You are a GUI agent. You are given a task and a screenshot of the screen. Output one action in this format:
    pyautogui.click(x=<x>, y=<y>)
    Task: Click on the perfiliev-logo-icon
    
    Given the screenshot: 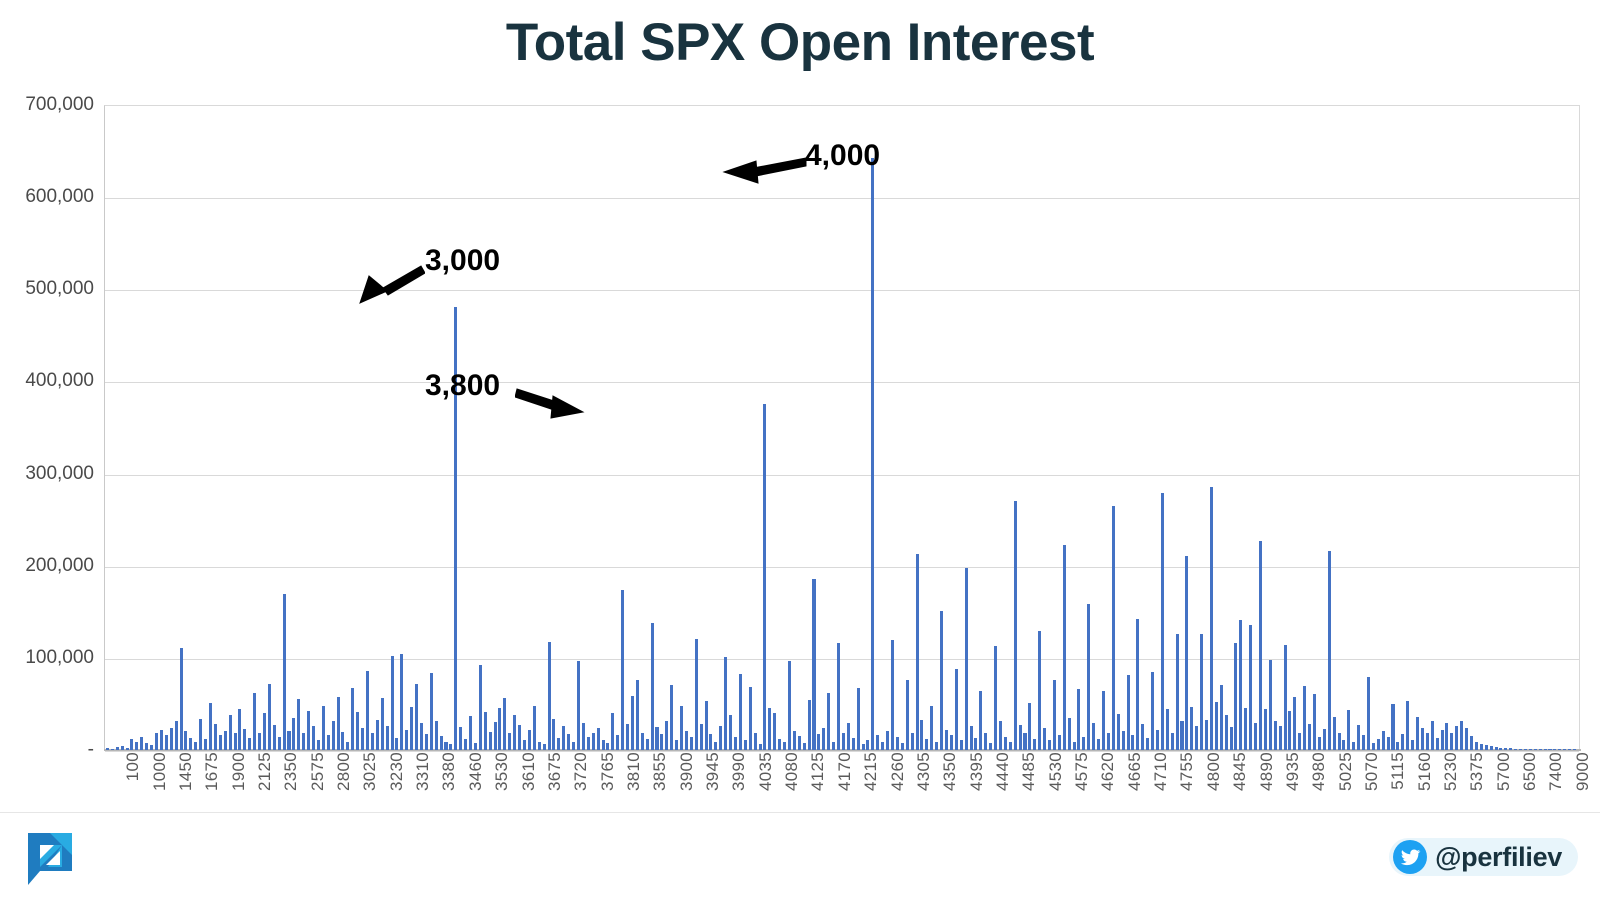 What is the action you would take?
    pyautogui.click(x=50, y=859)
    